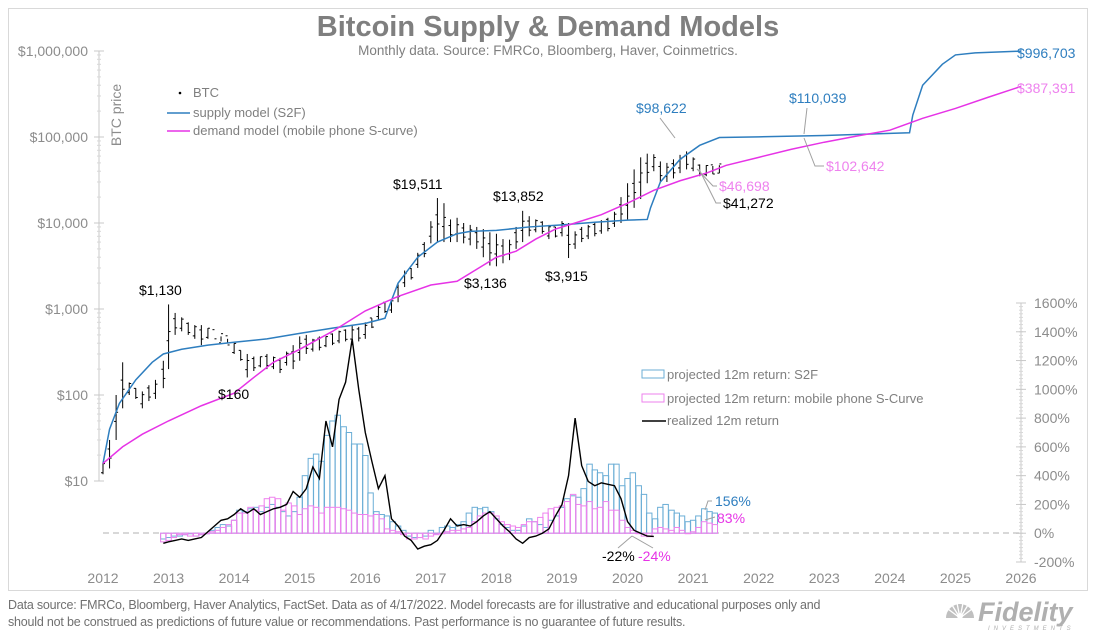 The height and width of the screenshot is (637, 1097). Describe the element at coordinates (1056, 389) in the screenshot. I see `right-axis-tick-label: 1000%` at that location.